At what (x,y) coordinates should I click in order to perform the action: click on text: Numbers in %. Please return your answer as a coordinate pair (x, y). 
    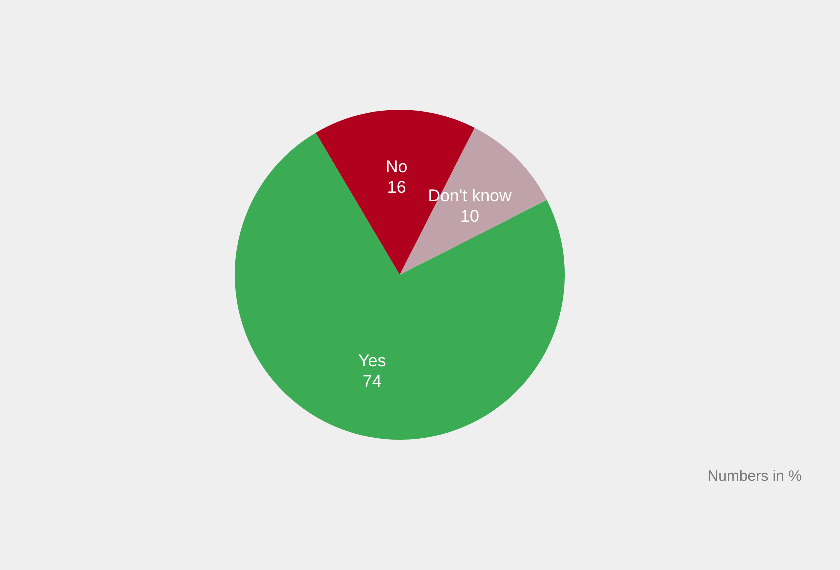
    Looking at the image, I should click on (755, 476).